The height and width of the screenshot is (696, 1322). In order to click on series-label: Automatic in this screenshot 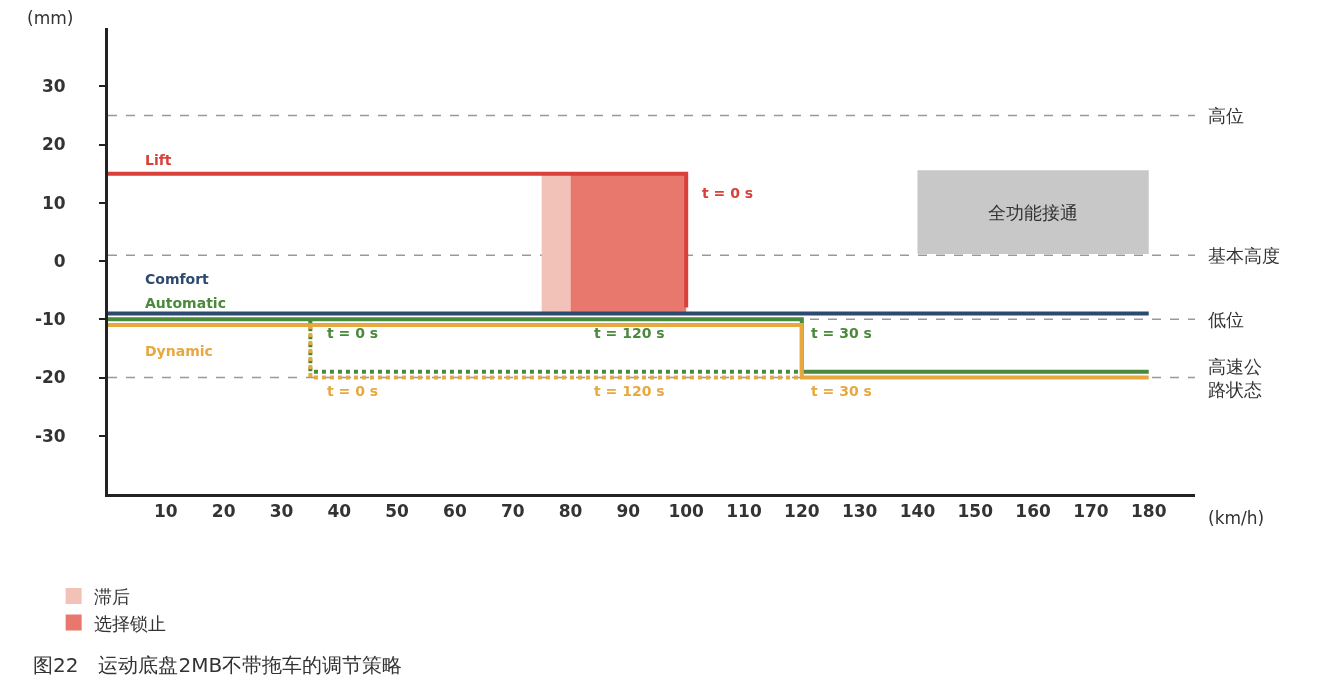, I will do `click(185, 303)`.